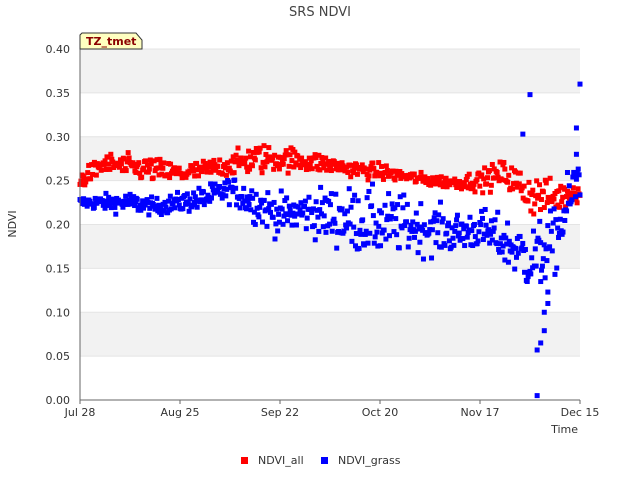  Describe the element at coordinates (330, 290) in the screenshot. I see `grid-band` at that location.